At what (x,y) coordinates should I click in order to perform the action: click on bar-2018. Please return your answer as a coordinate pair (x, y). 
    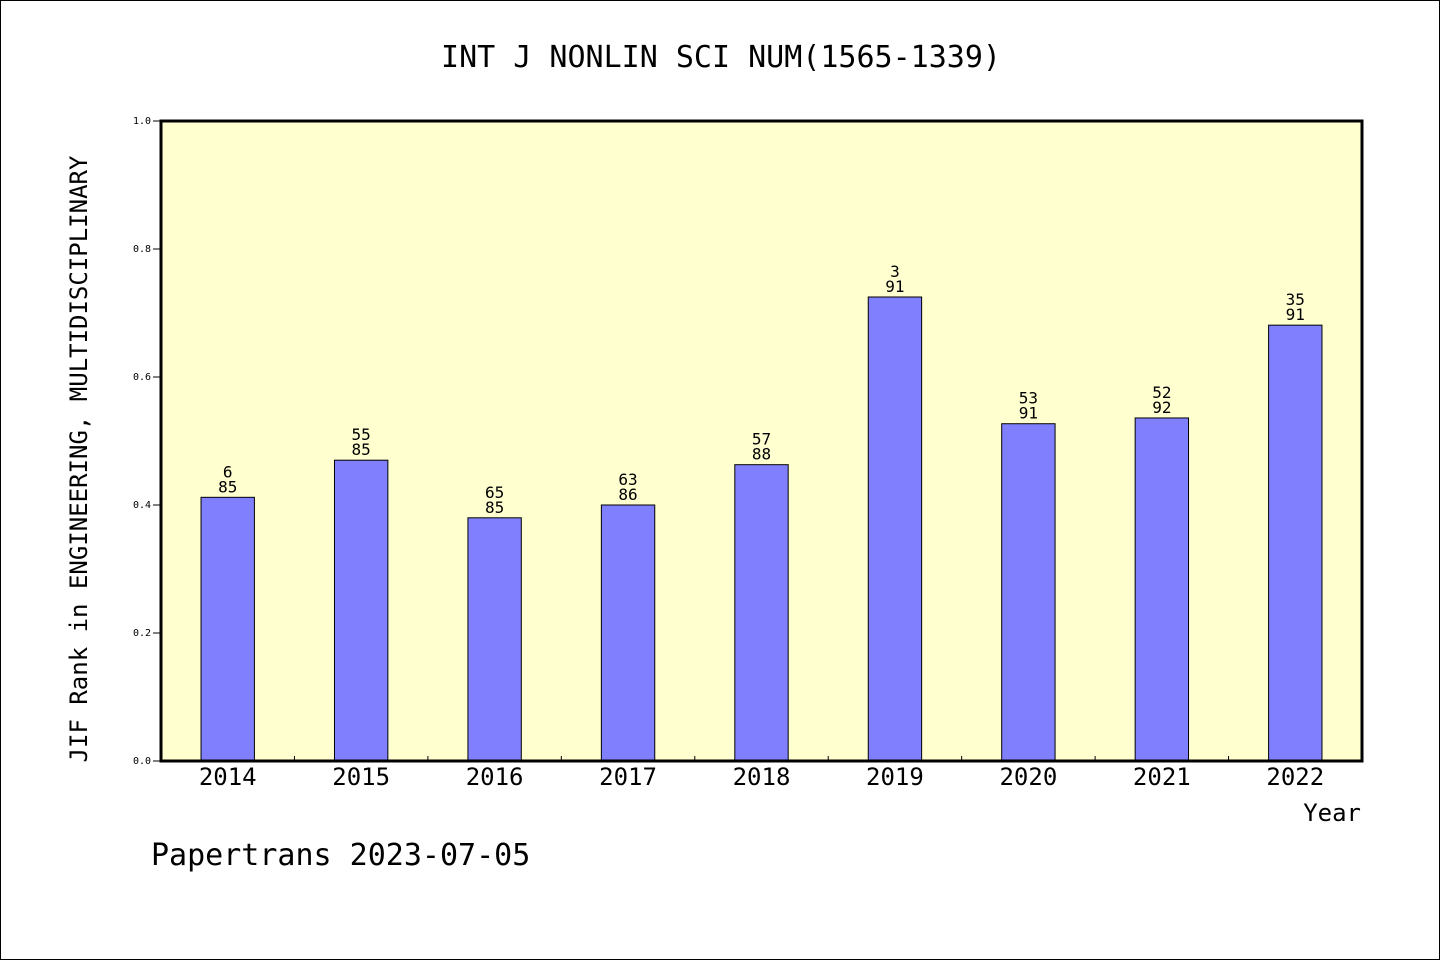
    Looking at the image, I should click on (761, 613).